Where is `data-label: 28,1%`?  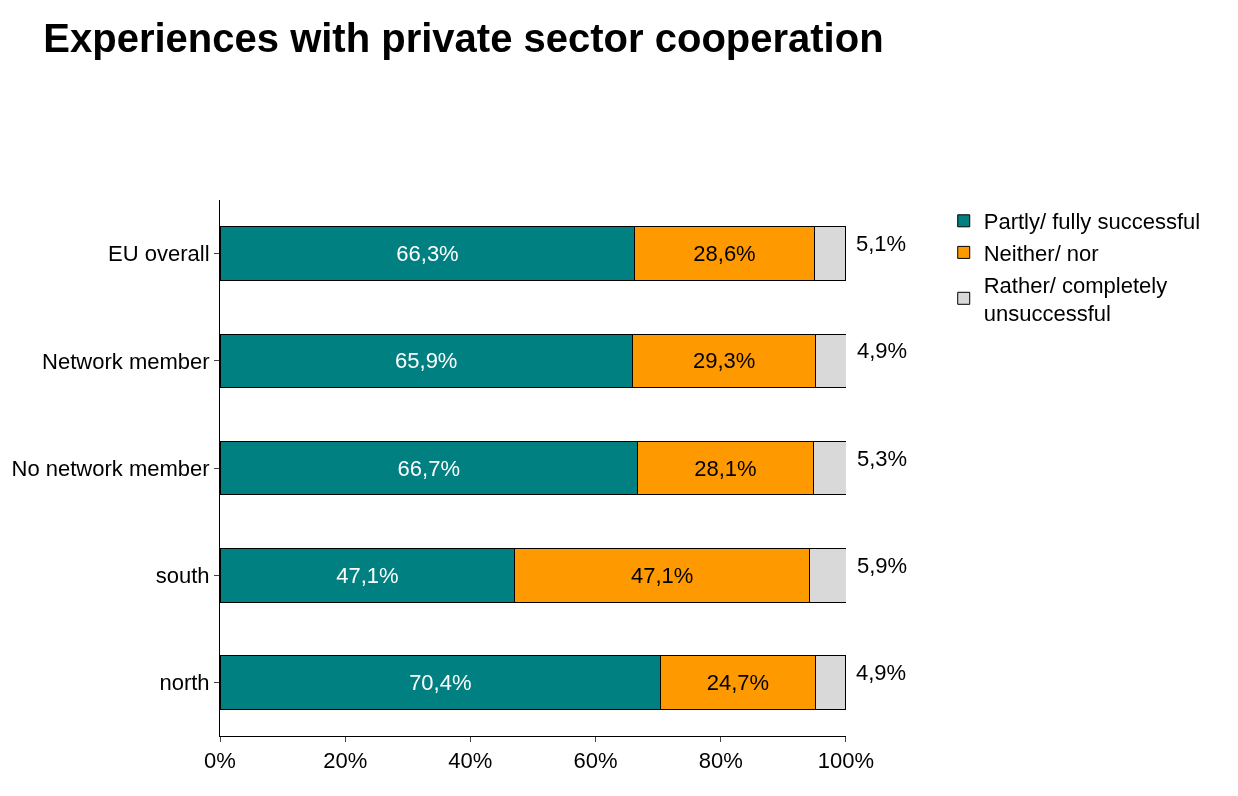
data-label: 28,1% is located at coordinates (725, 468).